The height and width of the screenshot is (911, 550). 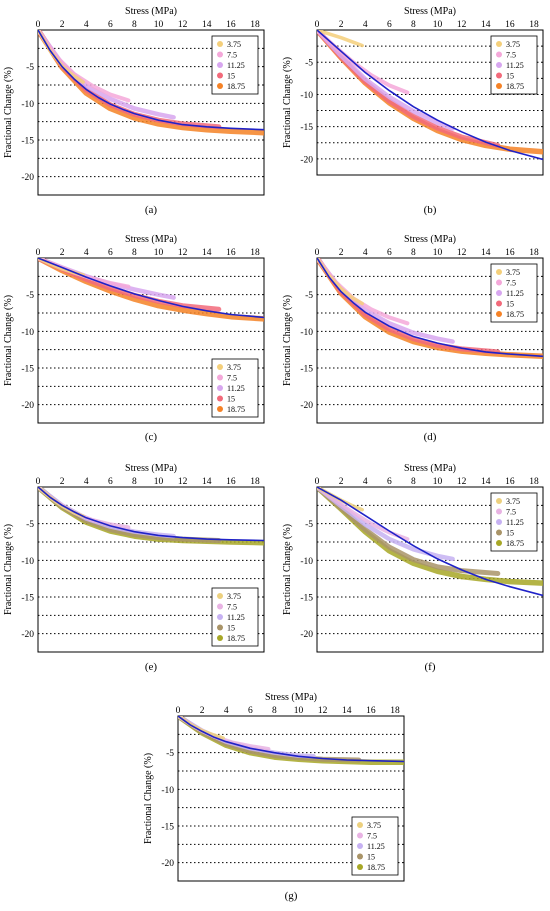 What do you see at coordinates (151, 210) in the screenshot?
I see `panel-caption: (a)` at bounding box center [151, 210].